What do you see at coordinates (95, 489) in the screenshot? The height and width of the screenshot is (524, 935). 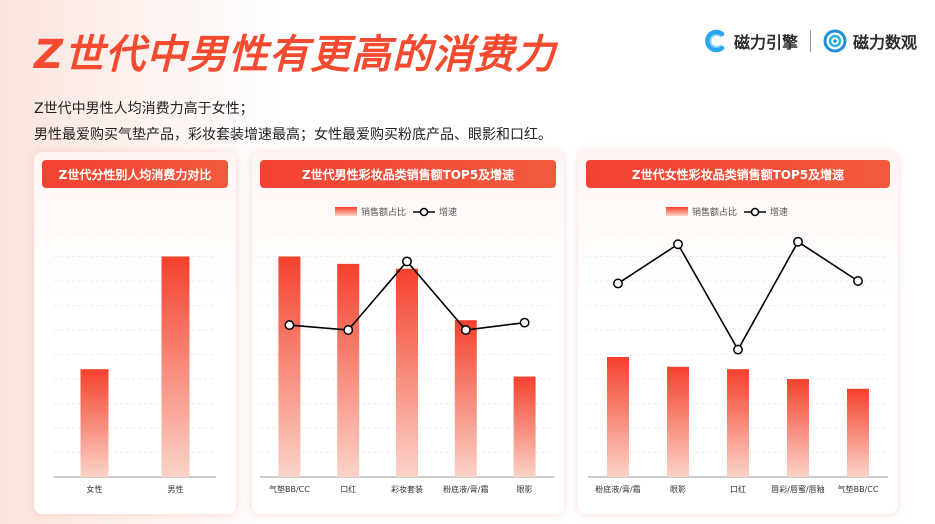 I see `x-tick-label: 女性` at bounding box center [95, 489].